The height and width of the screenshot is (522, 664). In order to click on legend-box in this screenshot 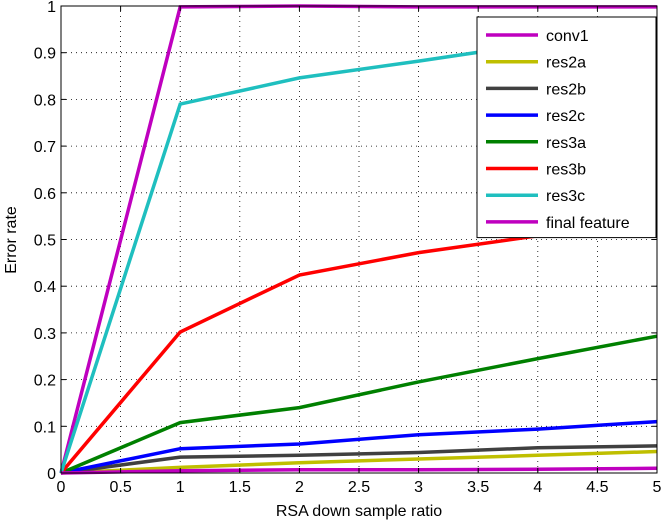, I will do `click(566, 127)`.